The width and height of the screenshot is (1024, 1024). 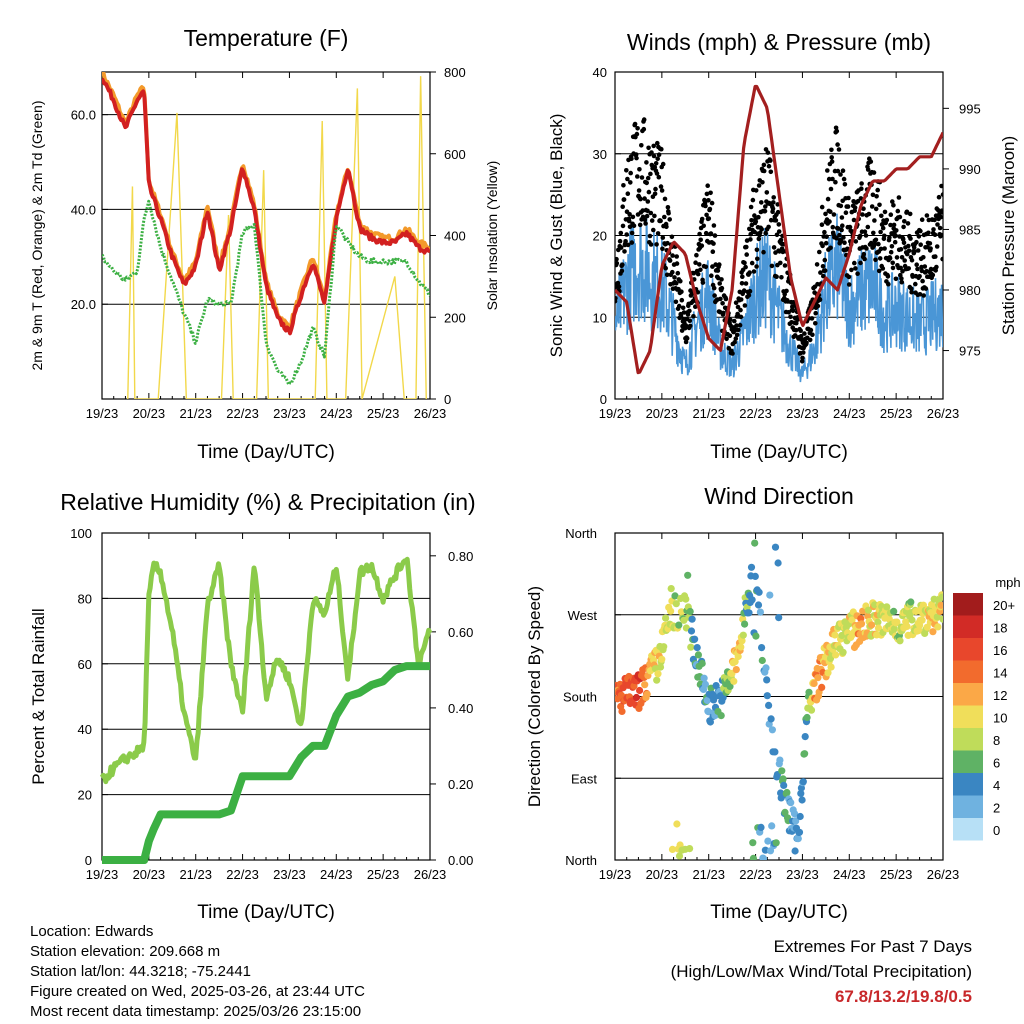 What do you see at coordinates (1008, 235) in the screenshot?
I see `y-right-axis-label: Station Pressure (Maroon)` at bounding box center [1008, 235].